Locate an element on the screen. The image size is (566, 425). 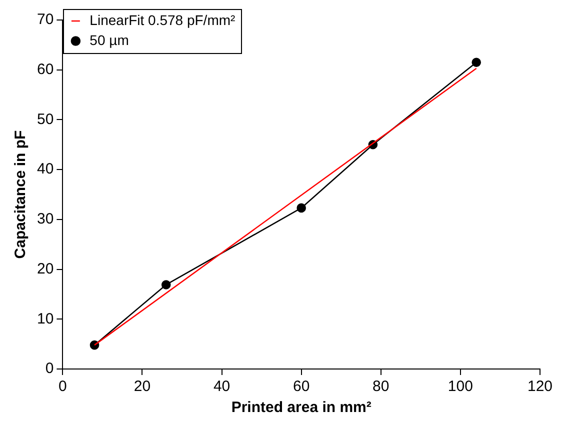
legend-label: 50 µm is located at coordinates (109, 40).